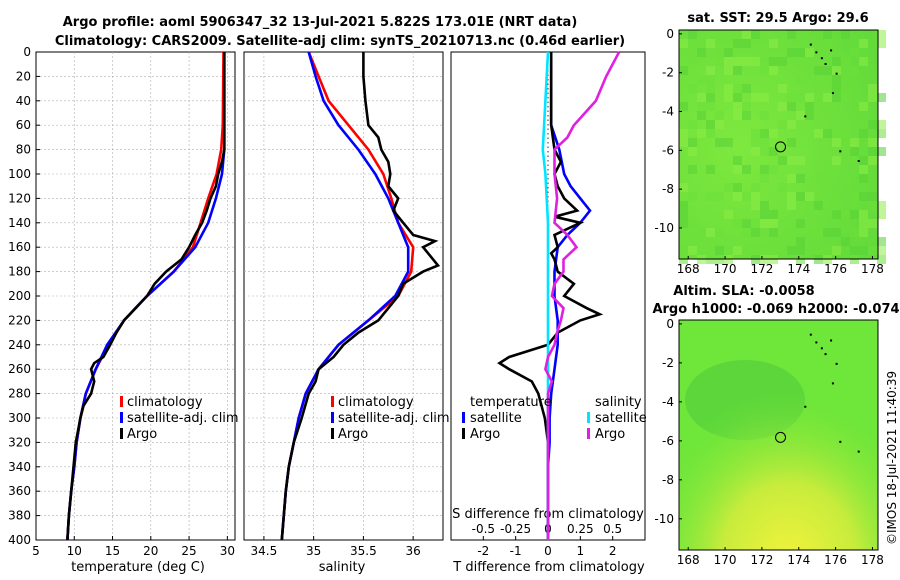 The width and height of the screenshot is (900, 580). I want to click on sla-map-title: Altim. SLA: -0.0058, so click(743, 291).